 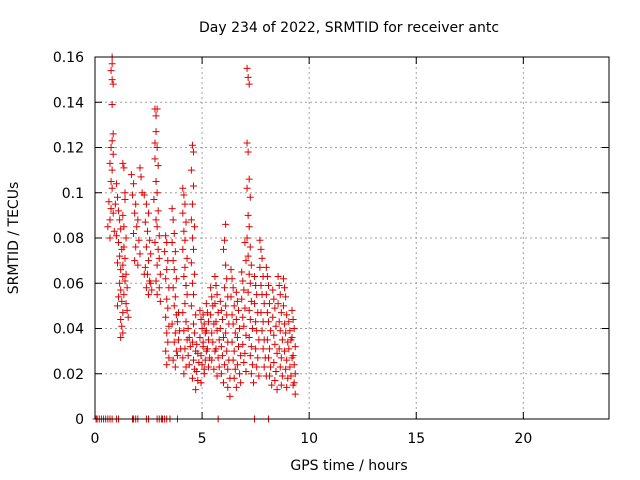 What do you see at coordinates (68, 239) in the screenshot?
I see `y-tick-labels: 0 0.02 0.04 0.06 0.08 0.1 0.12 0.14 0.16` at bounding box center [68, 239].